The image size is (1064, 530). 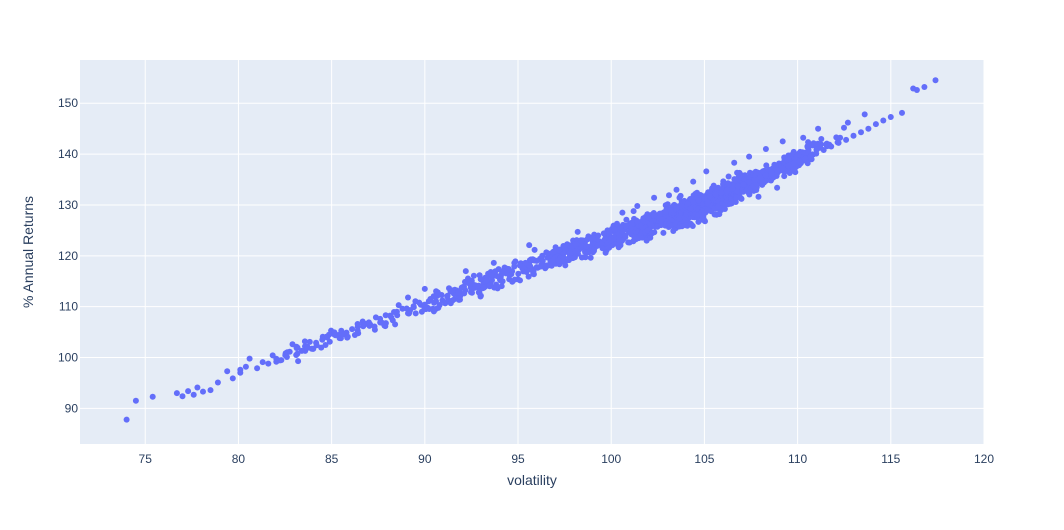 What do you see at coordinates (332, 459) in the screenshot?
I see `x-tick-label: 85` at bounding box center [332, 459].